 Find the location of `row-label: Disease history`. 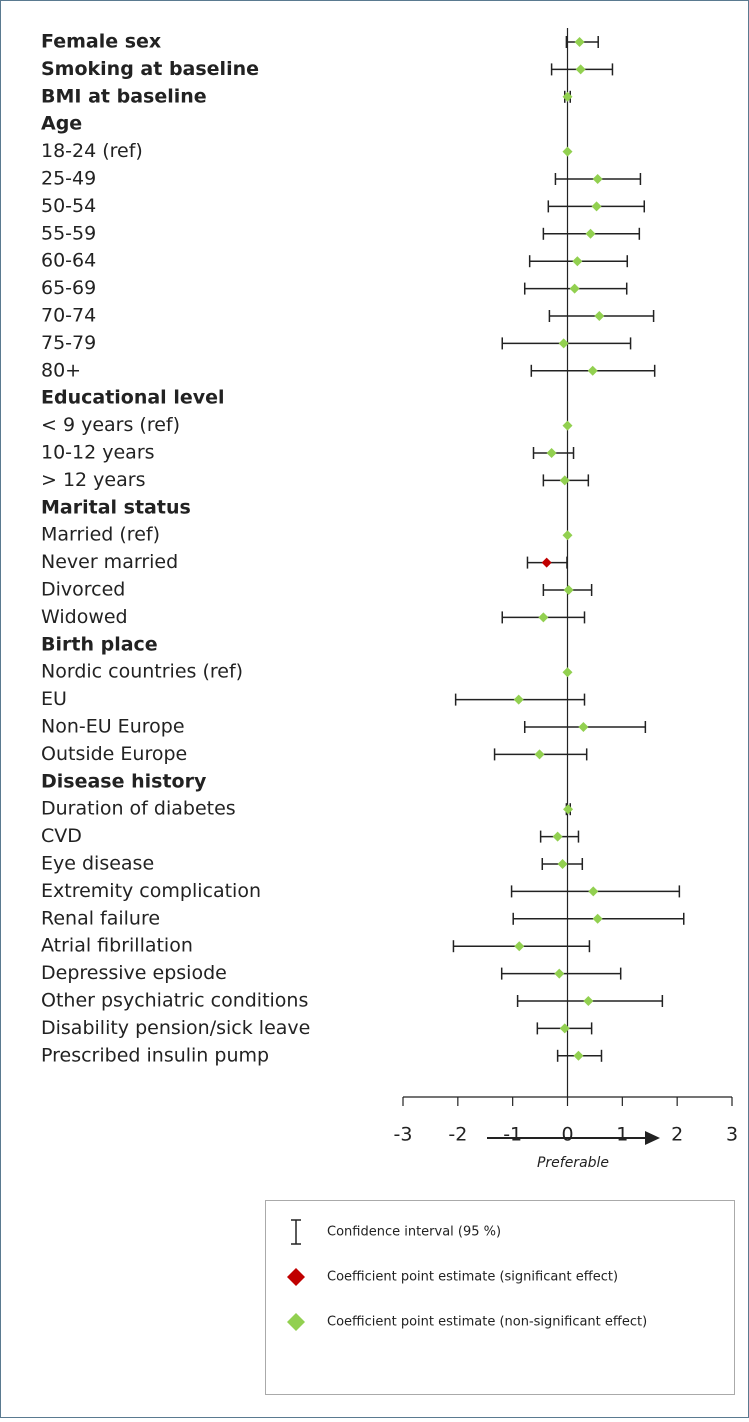

row-label: Disease history is located at coordinates (124, 781).